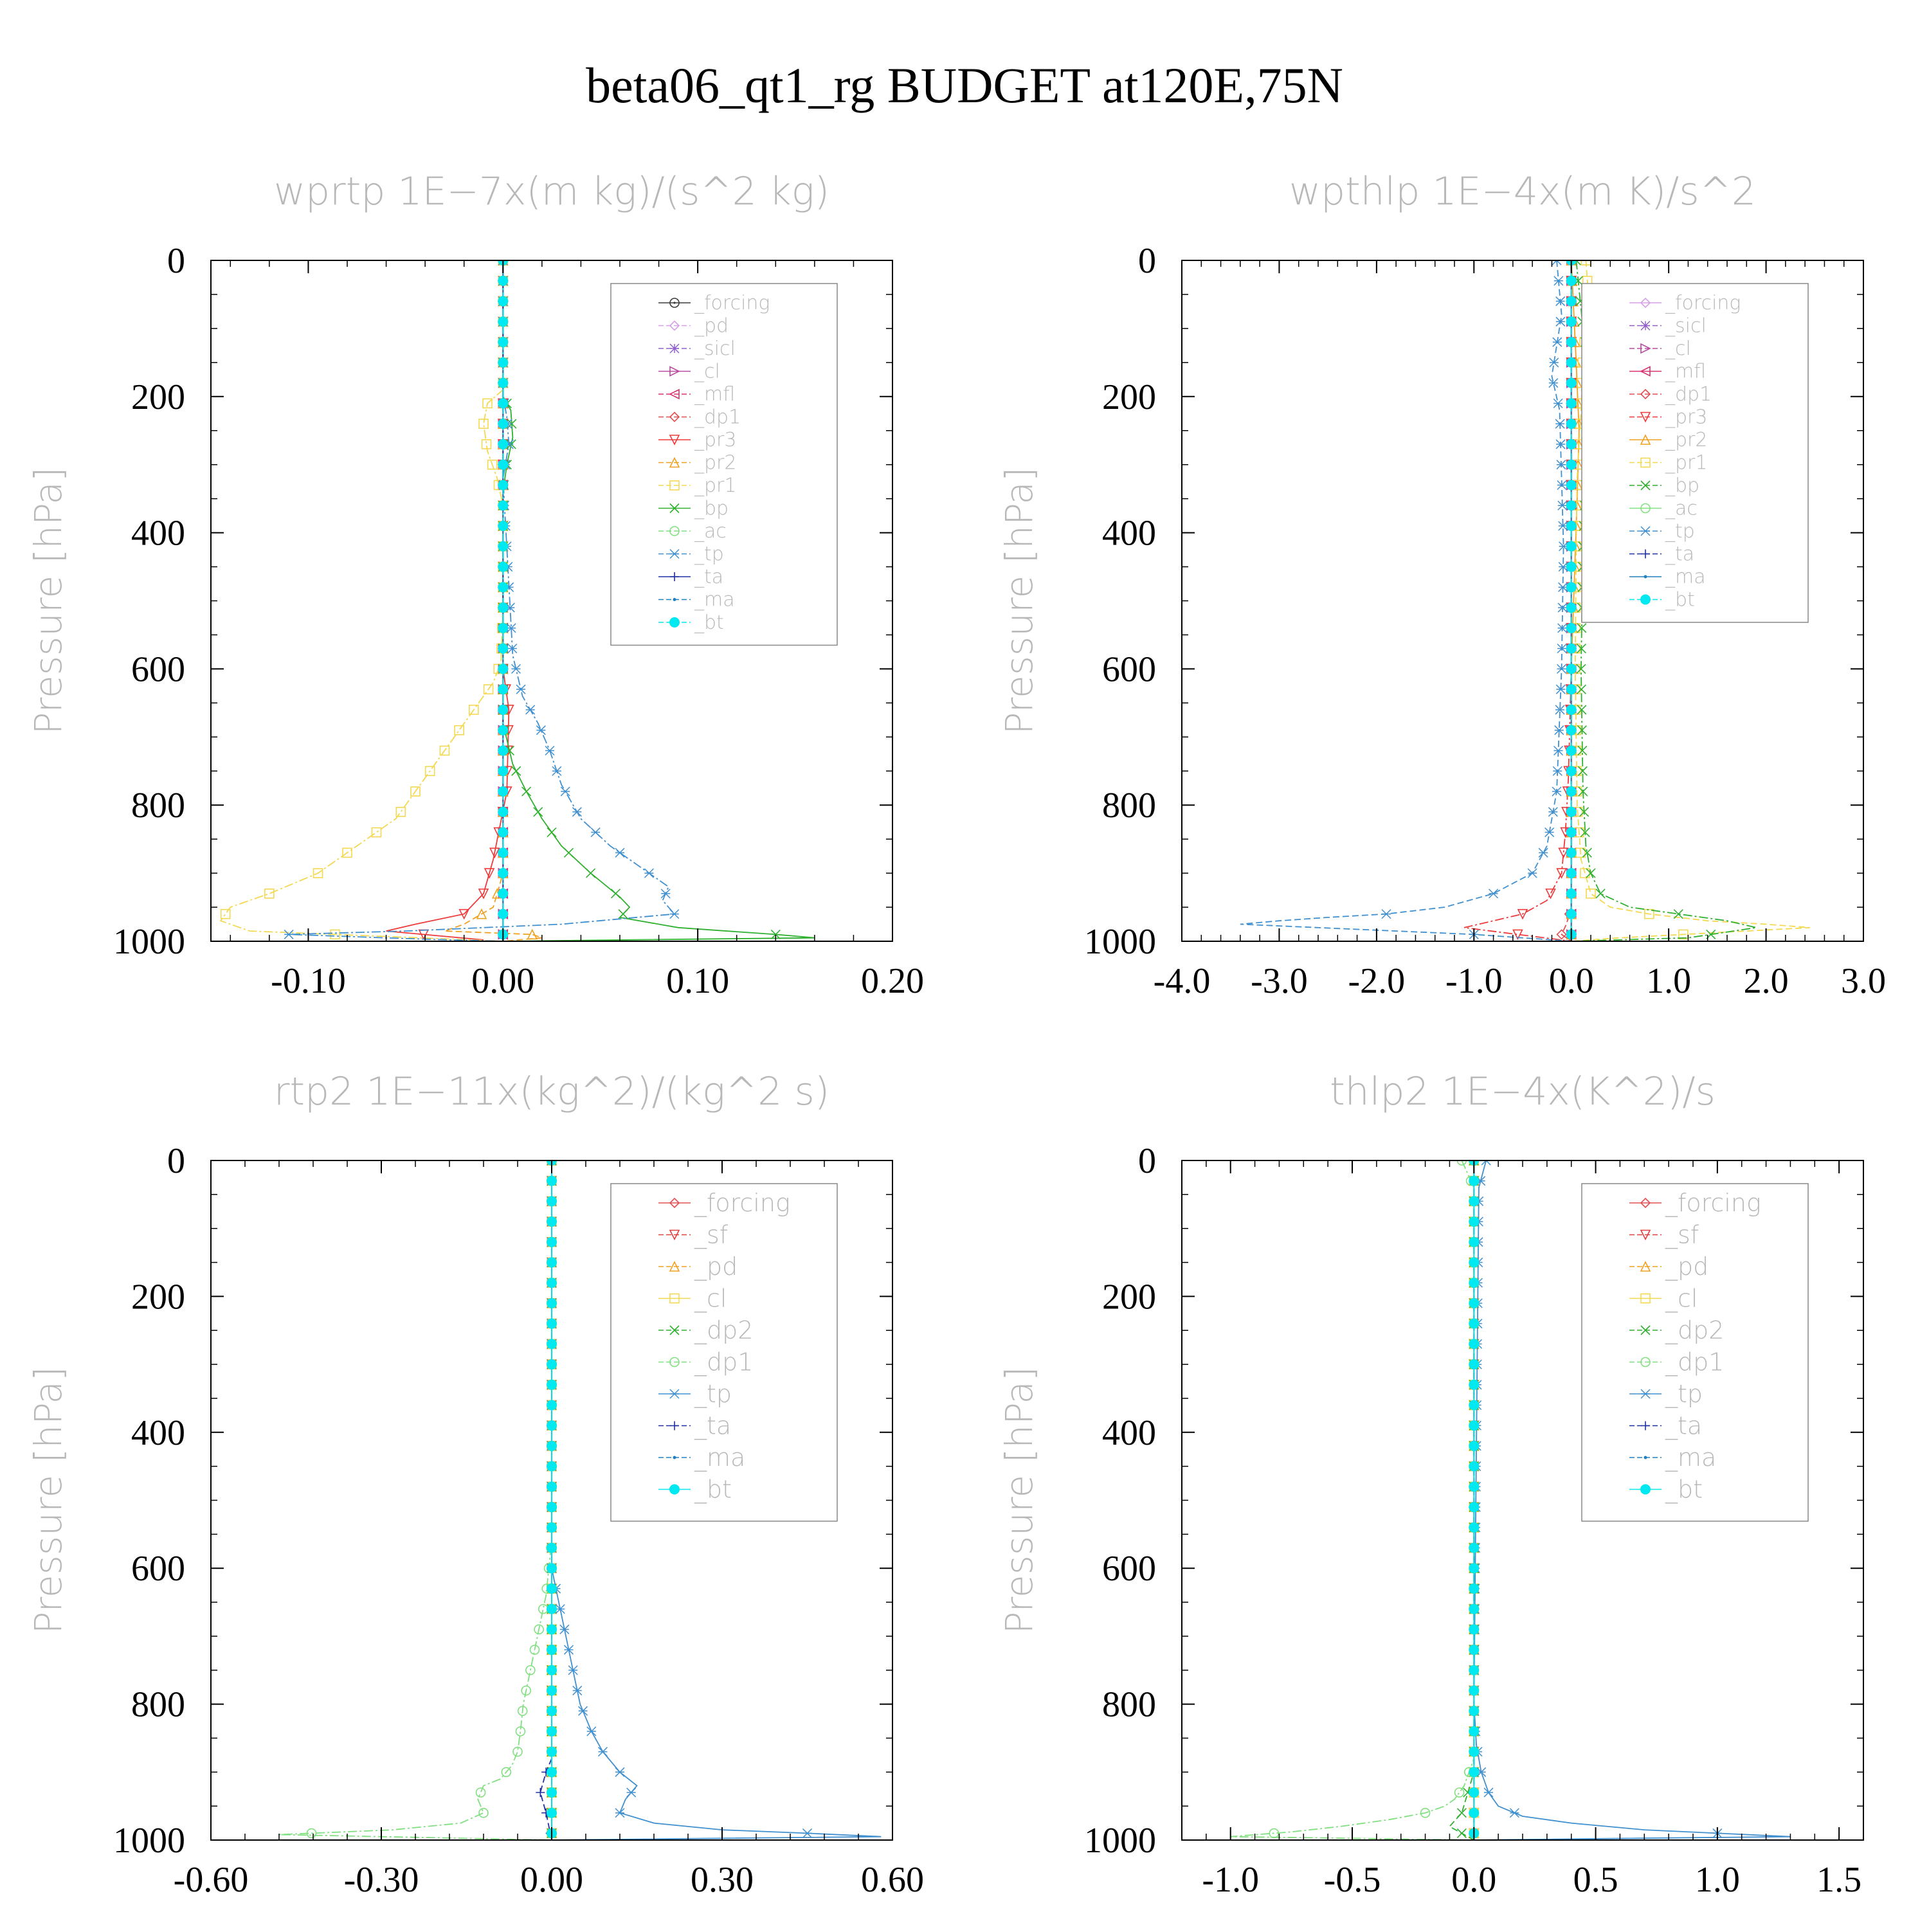  What do you see at coordinates (1685, 303) in the screenshot?
I see `legend-item: _forcing` at bounding box center [1685, 303].